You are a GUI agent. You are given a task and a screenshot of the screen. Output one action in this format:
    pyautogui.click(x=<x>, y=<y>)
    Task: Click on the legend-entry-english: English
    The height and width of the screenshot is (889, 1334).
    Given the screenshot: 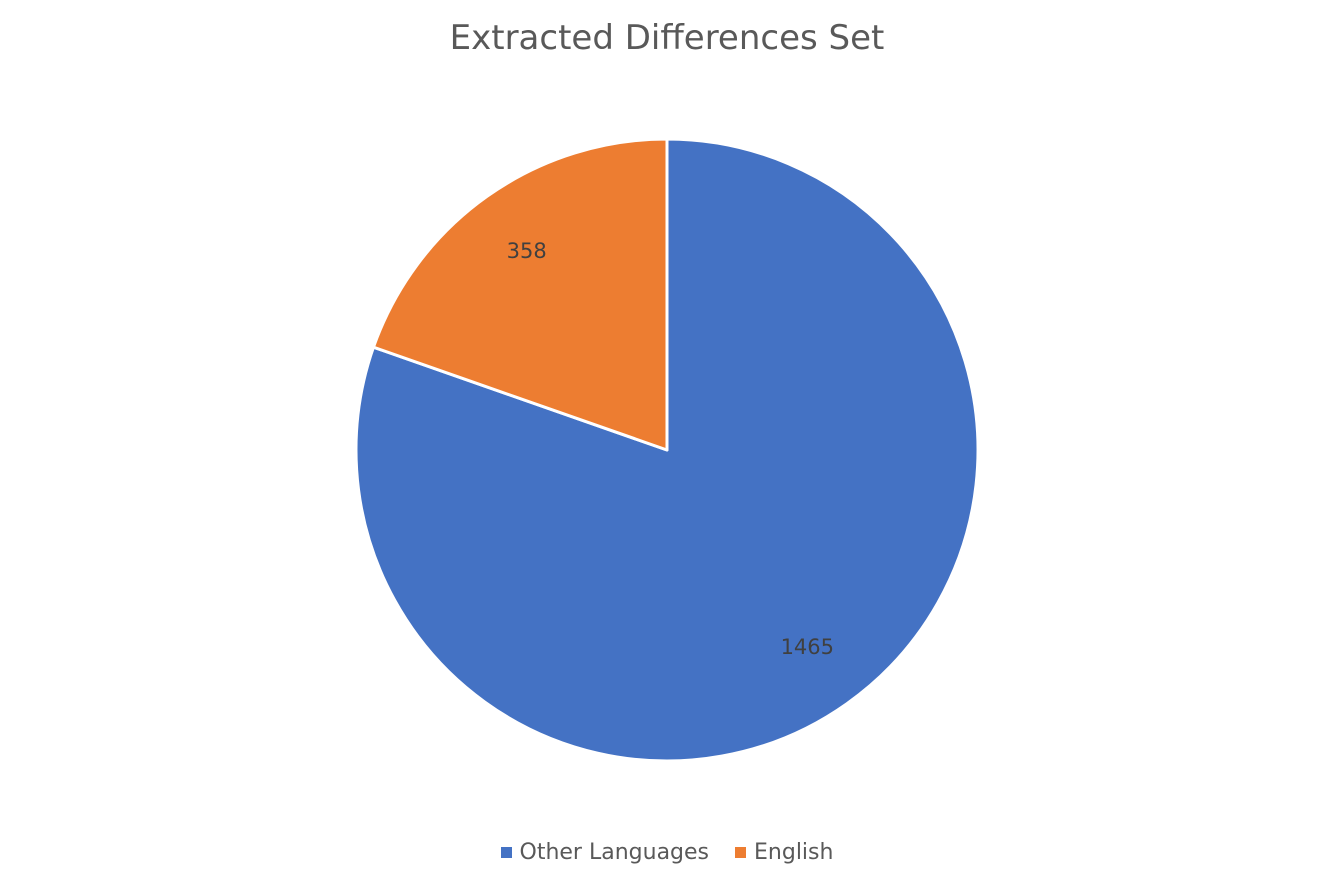 What is the action you would take?
    pyautogui.click(x=784, y=852)
    